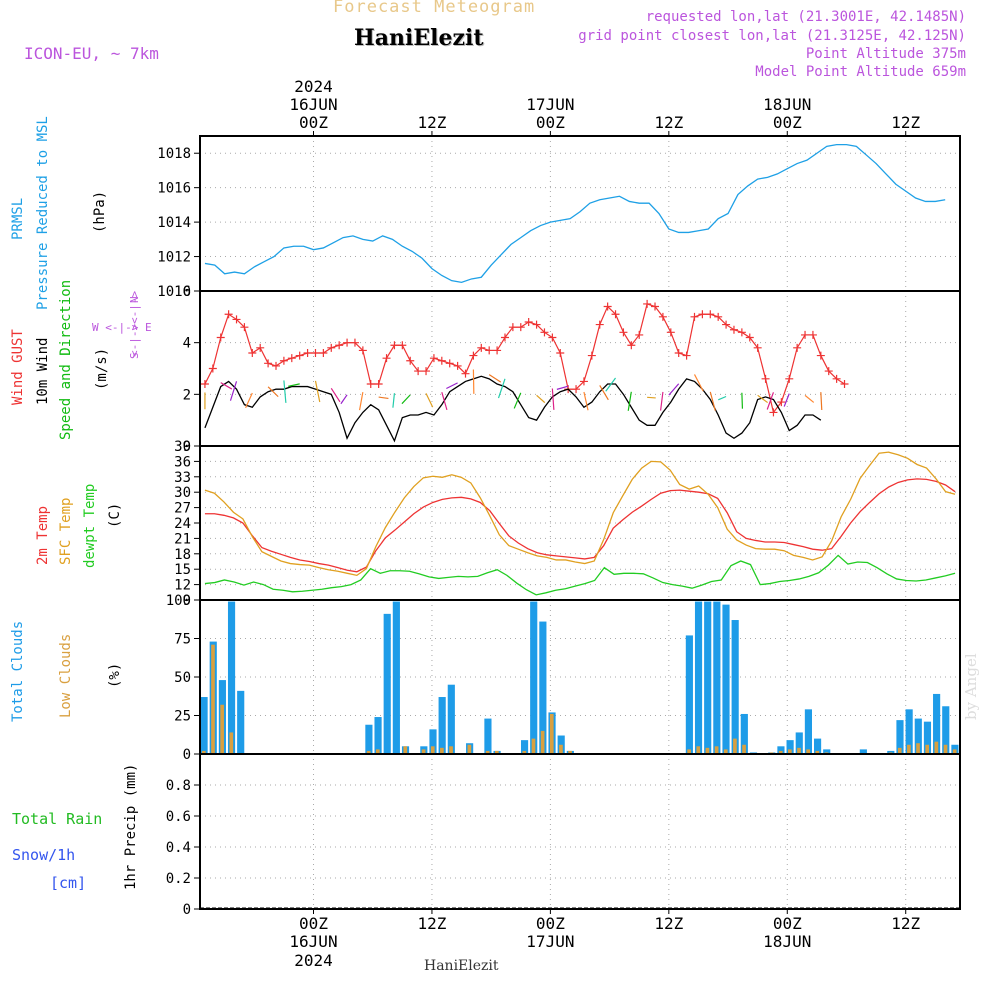 The image size is (1000, 1000). I want to click on y-tick-label: 0.6, so click(178, 817).